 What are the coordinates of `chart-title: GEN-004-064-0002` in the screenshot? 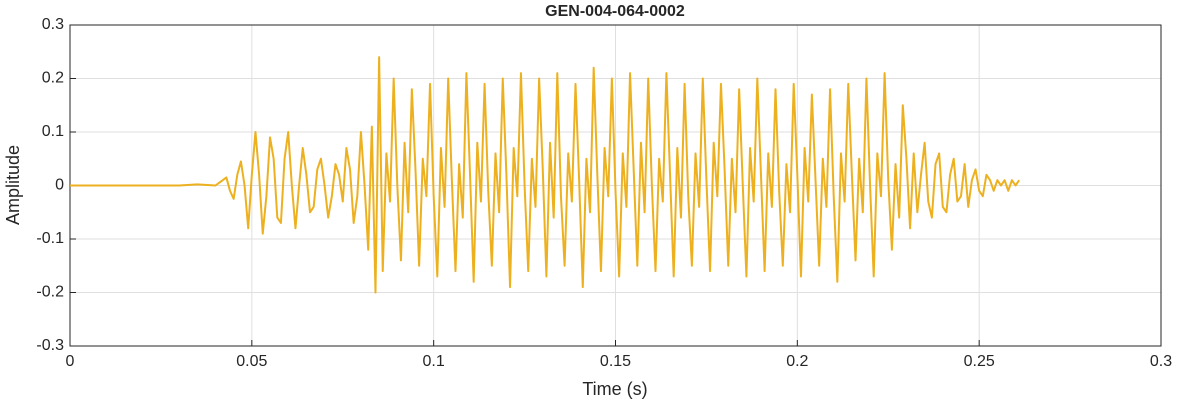 It's located at (615, 11).